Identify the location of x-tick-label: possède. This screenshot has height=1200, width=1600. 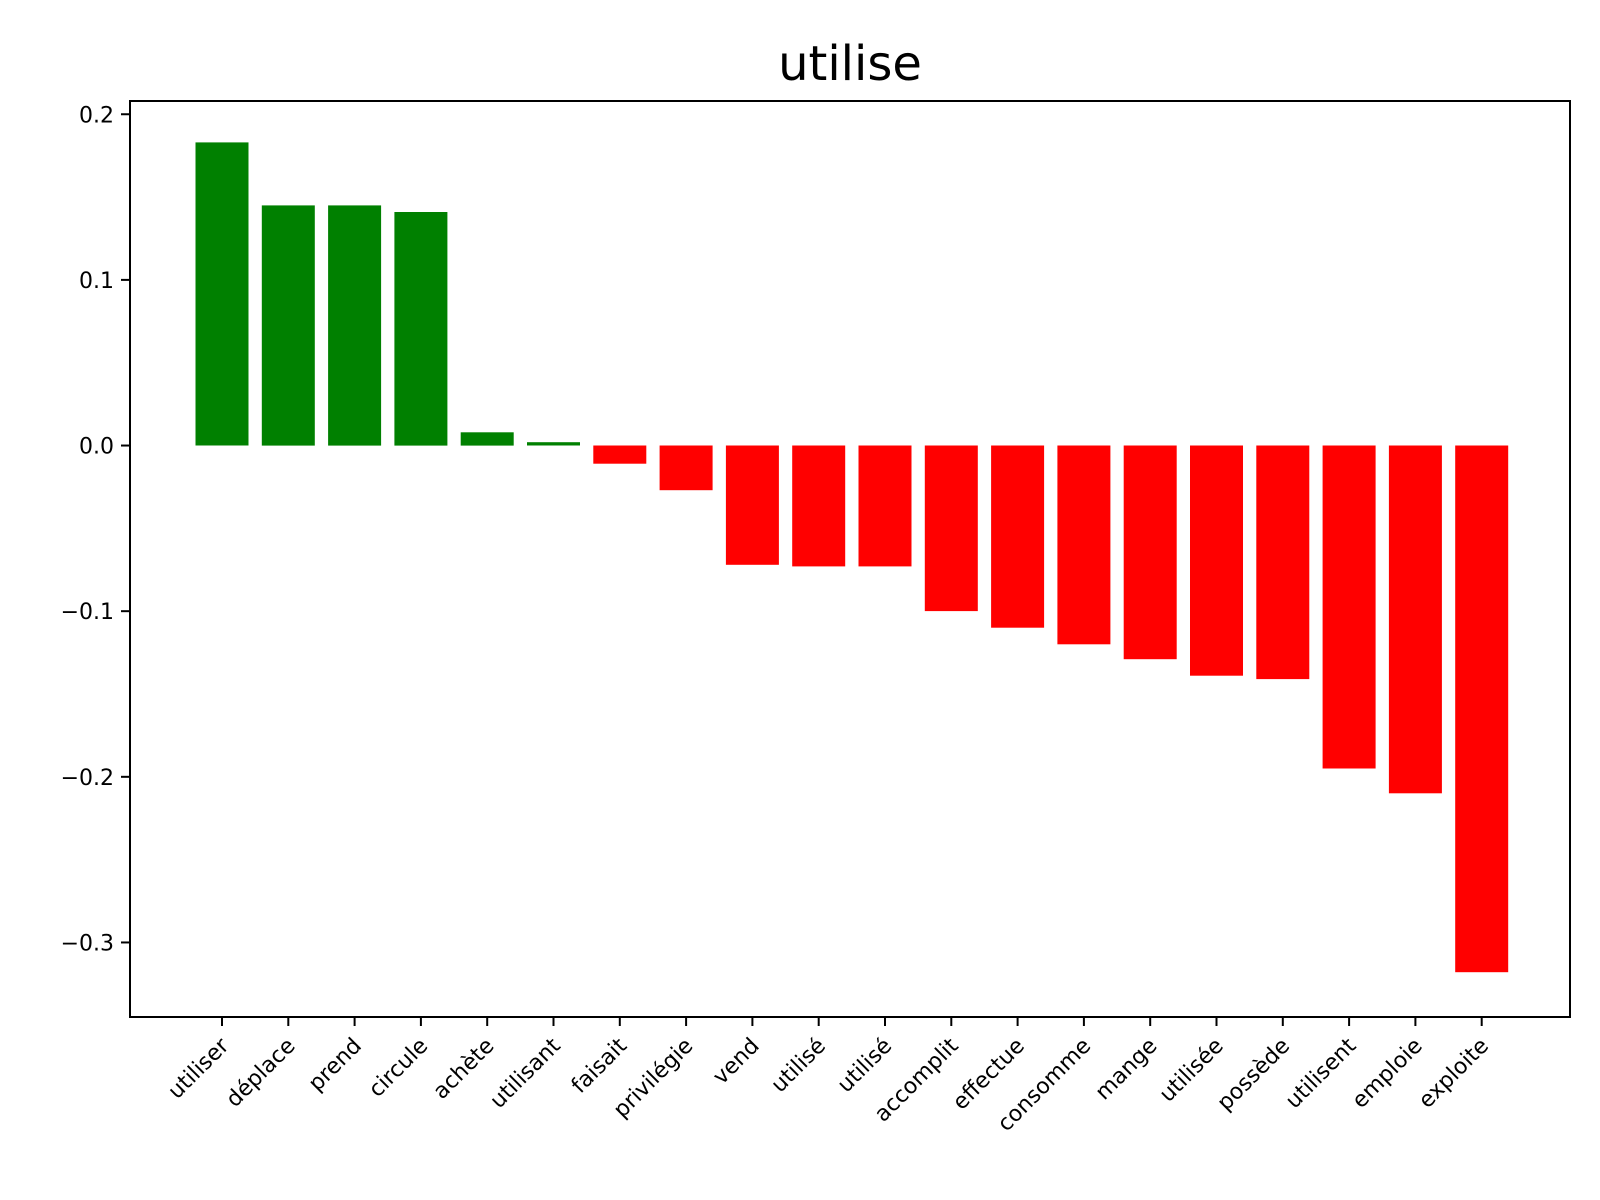
(1254, 1075).